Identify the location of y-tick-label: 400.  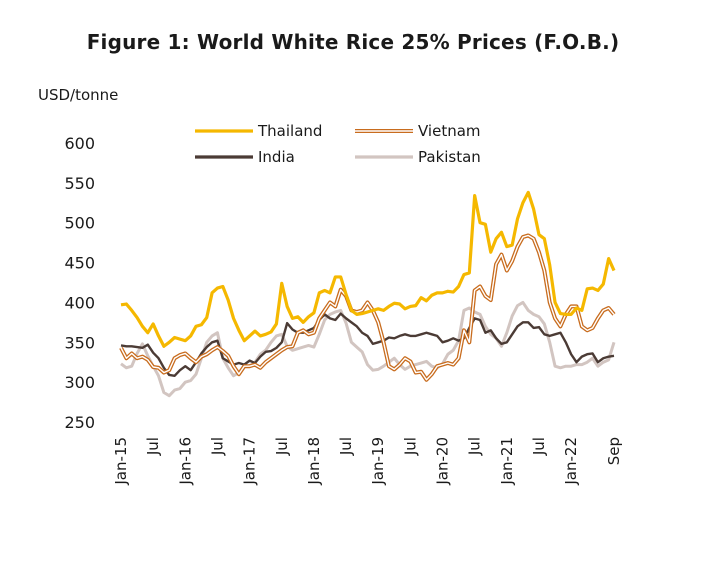
(79, 302).